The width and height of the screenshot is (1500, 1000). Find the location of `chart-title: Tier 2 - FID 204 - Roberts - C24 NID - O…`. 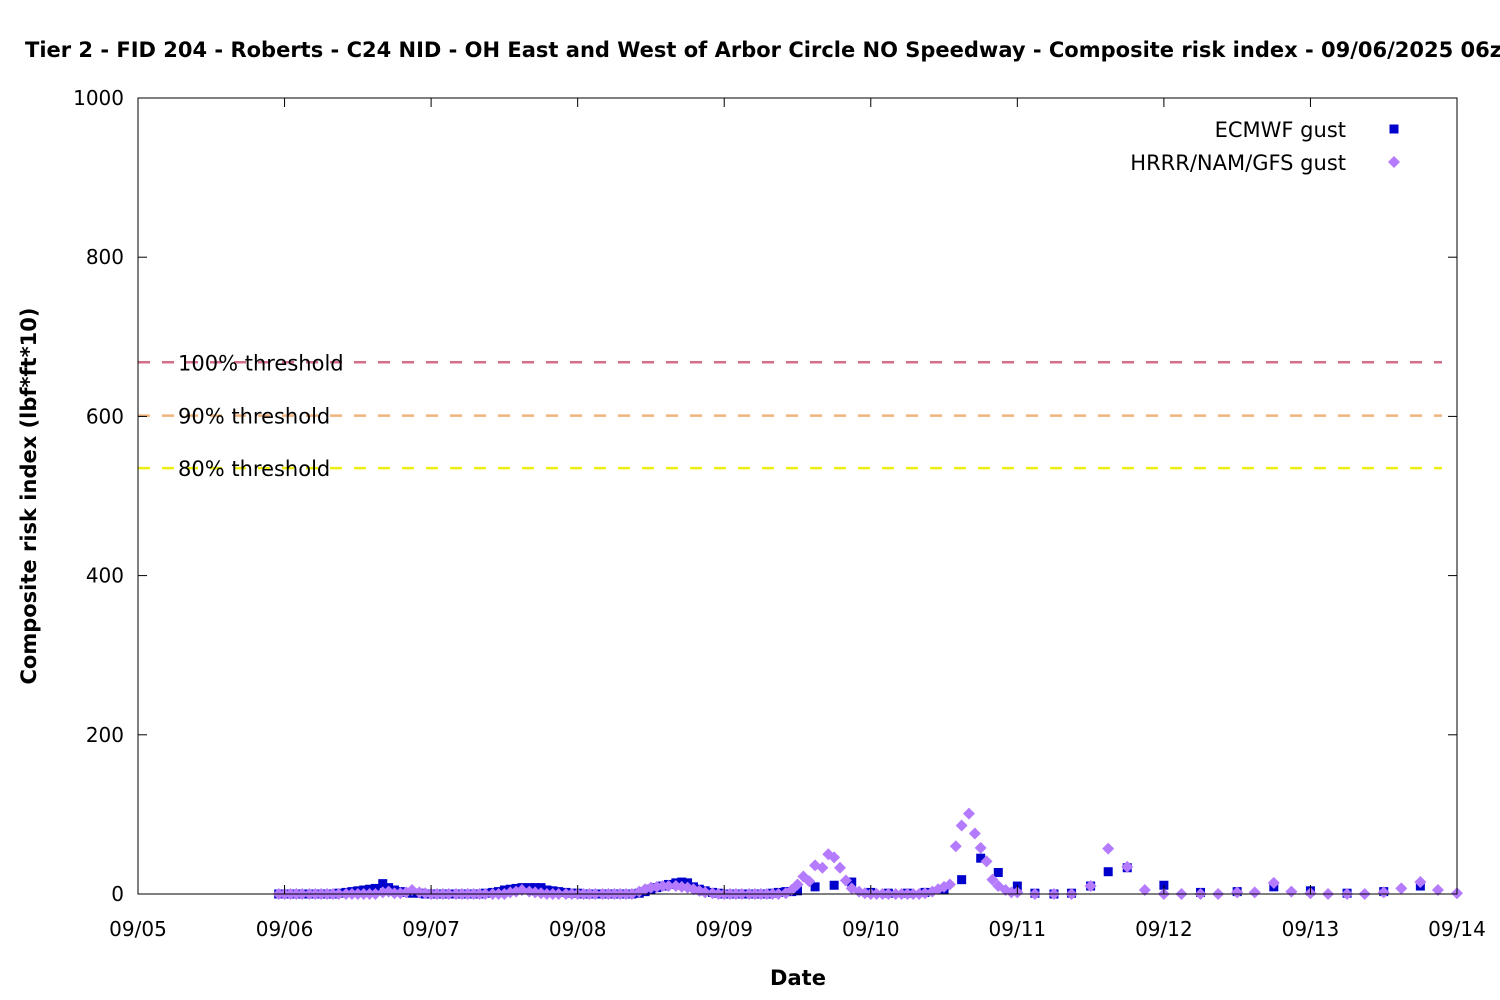

chart-title: Tier 2 - FID 204 - Roberts - C24 NID - O… is located at coordinates (762, 50).